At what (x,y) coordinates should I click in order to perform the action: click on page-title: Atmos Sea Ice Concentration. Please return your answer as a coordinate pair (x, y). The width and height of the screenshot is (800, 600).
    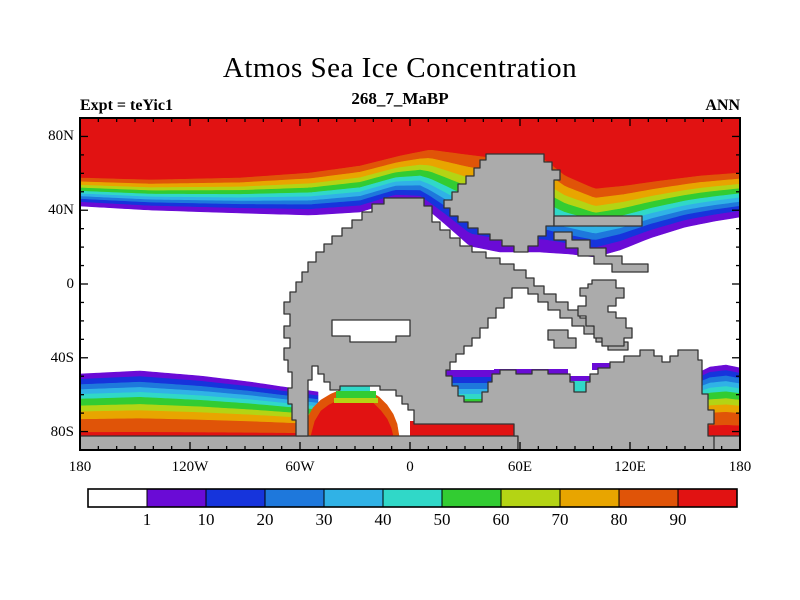
    Looking at the image, I should click on (400, 68).